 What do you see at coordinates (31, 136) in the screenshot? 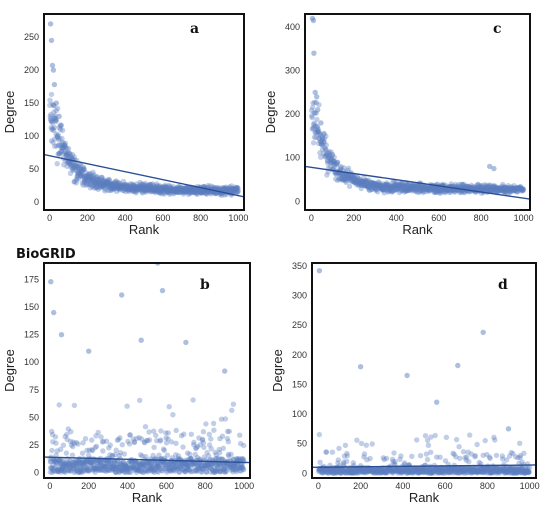
I see `y-tick-label: 100` at bounding box center [31, 136].